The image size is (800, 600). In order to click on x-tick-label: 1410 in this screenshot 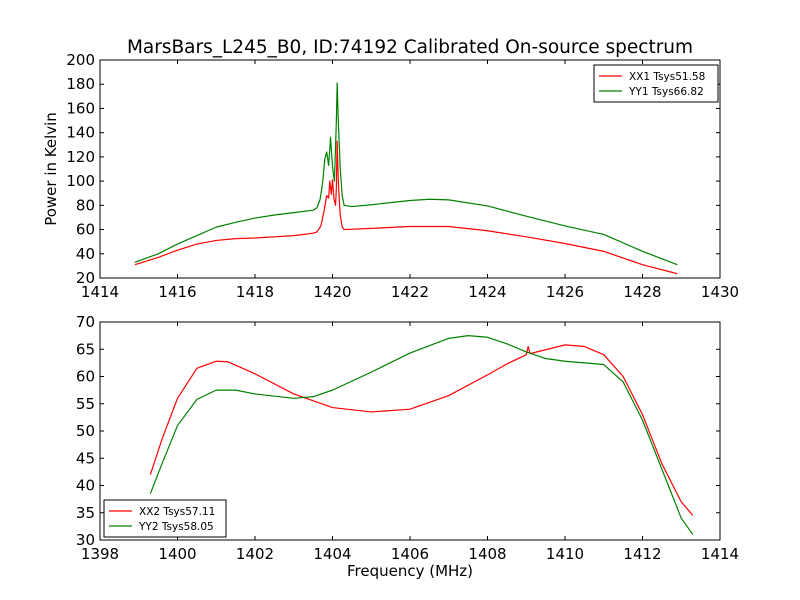, I will do `click(565, 554)`.